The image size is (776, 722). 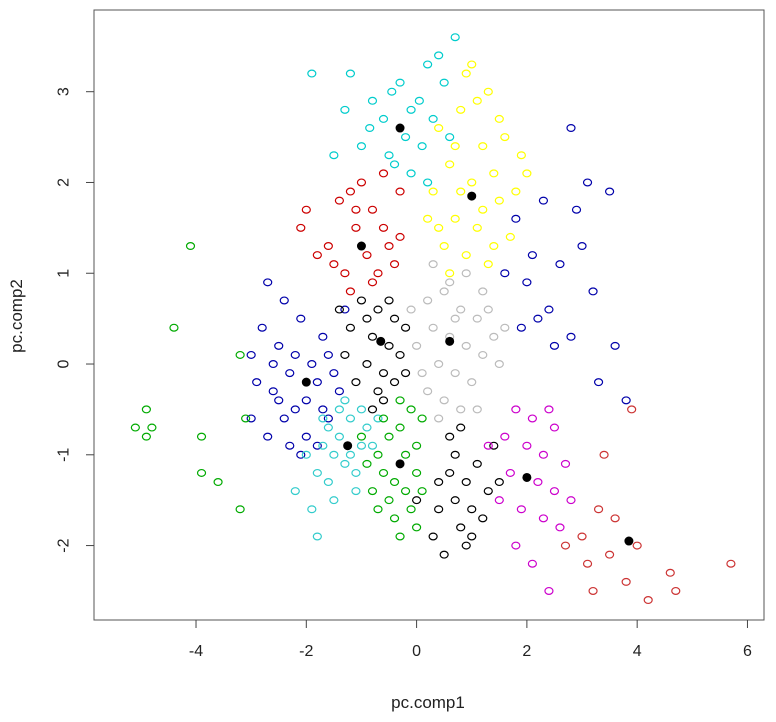 I want to click on x-axis: -4 -2 0 2 4 6, so click(x=470, y=640).